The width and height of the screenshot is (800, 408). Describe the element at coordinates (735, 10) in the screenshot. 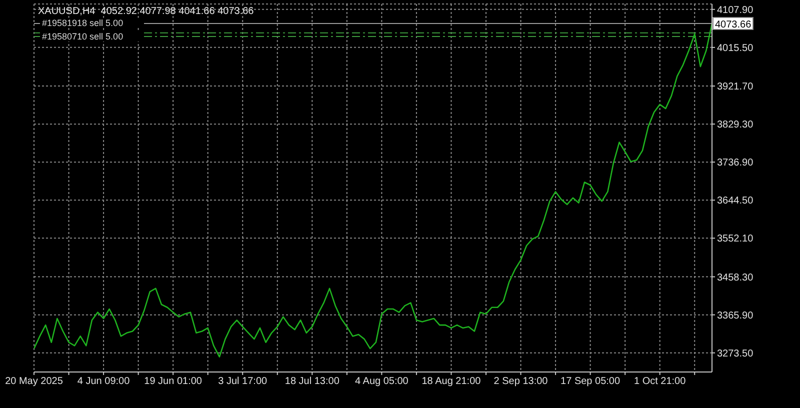

I see `y-tick-label: 4107.90` at that location.